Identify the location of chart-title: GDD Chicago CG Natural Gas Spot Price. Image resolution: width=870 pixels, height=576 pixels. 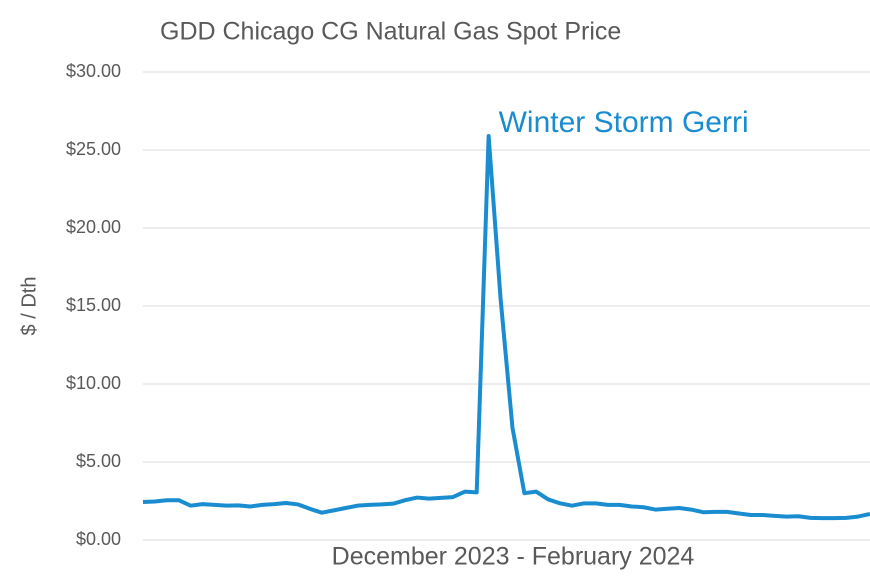
(390, 32).